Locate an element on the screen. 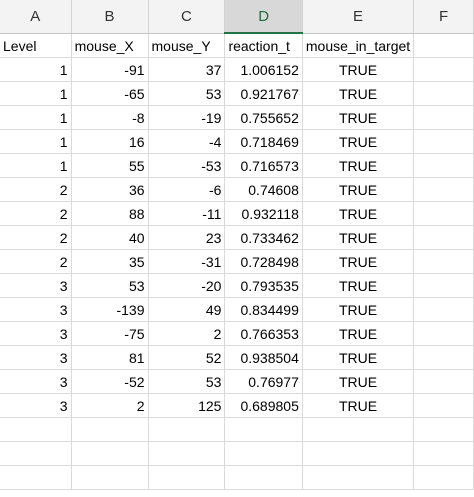 The width and height of the screenshot is (474, 497). column-header-f: F is located at coordinates (443, 17).